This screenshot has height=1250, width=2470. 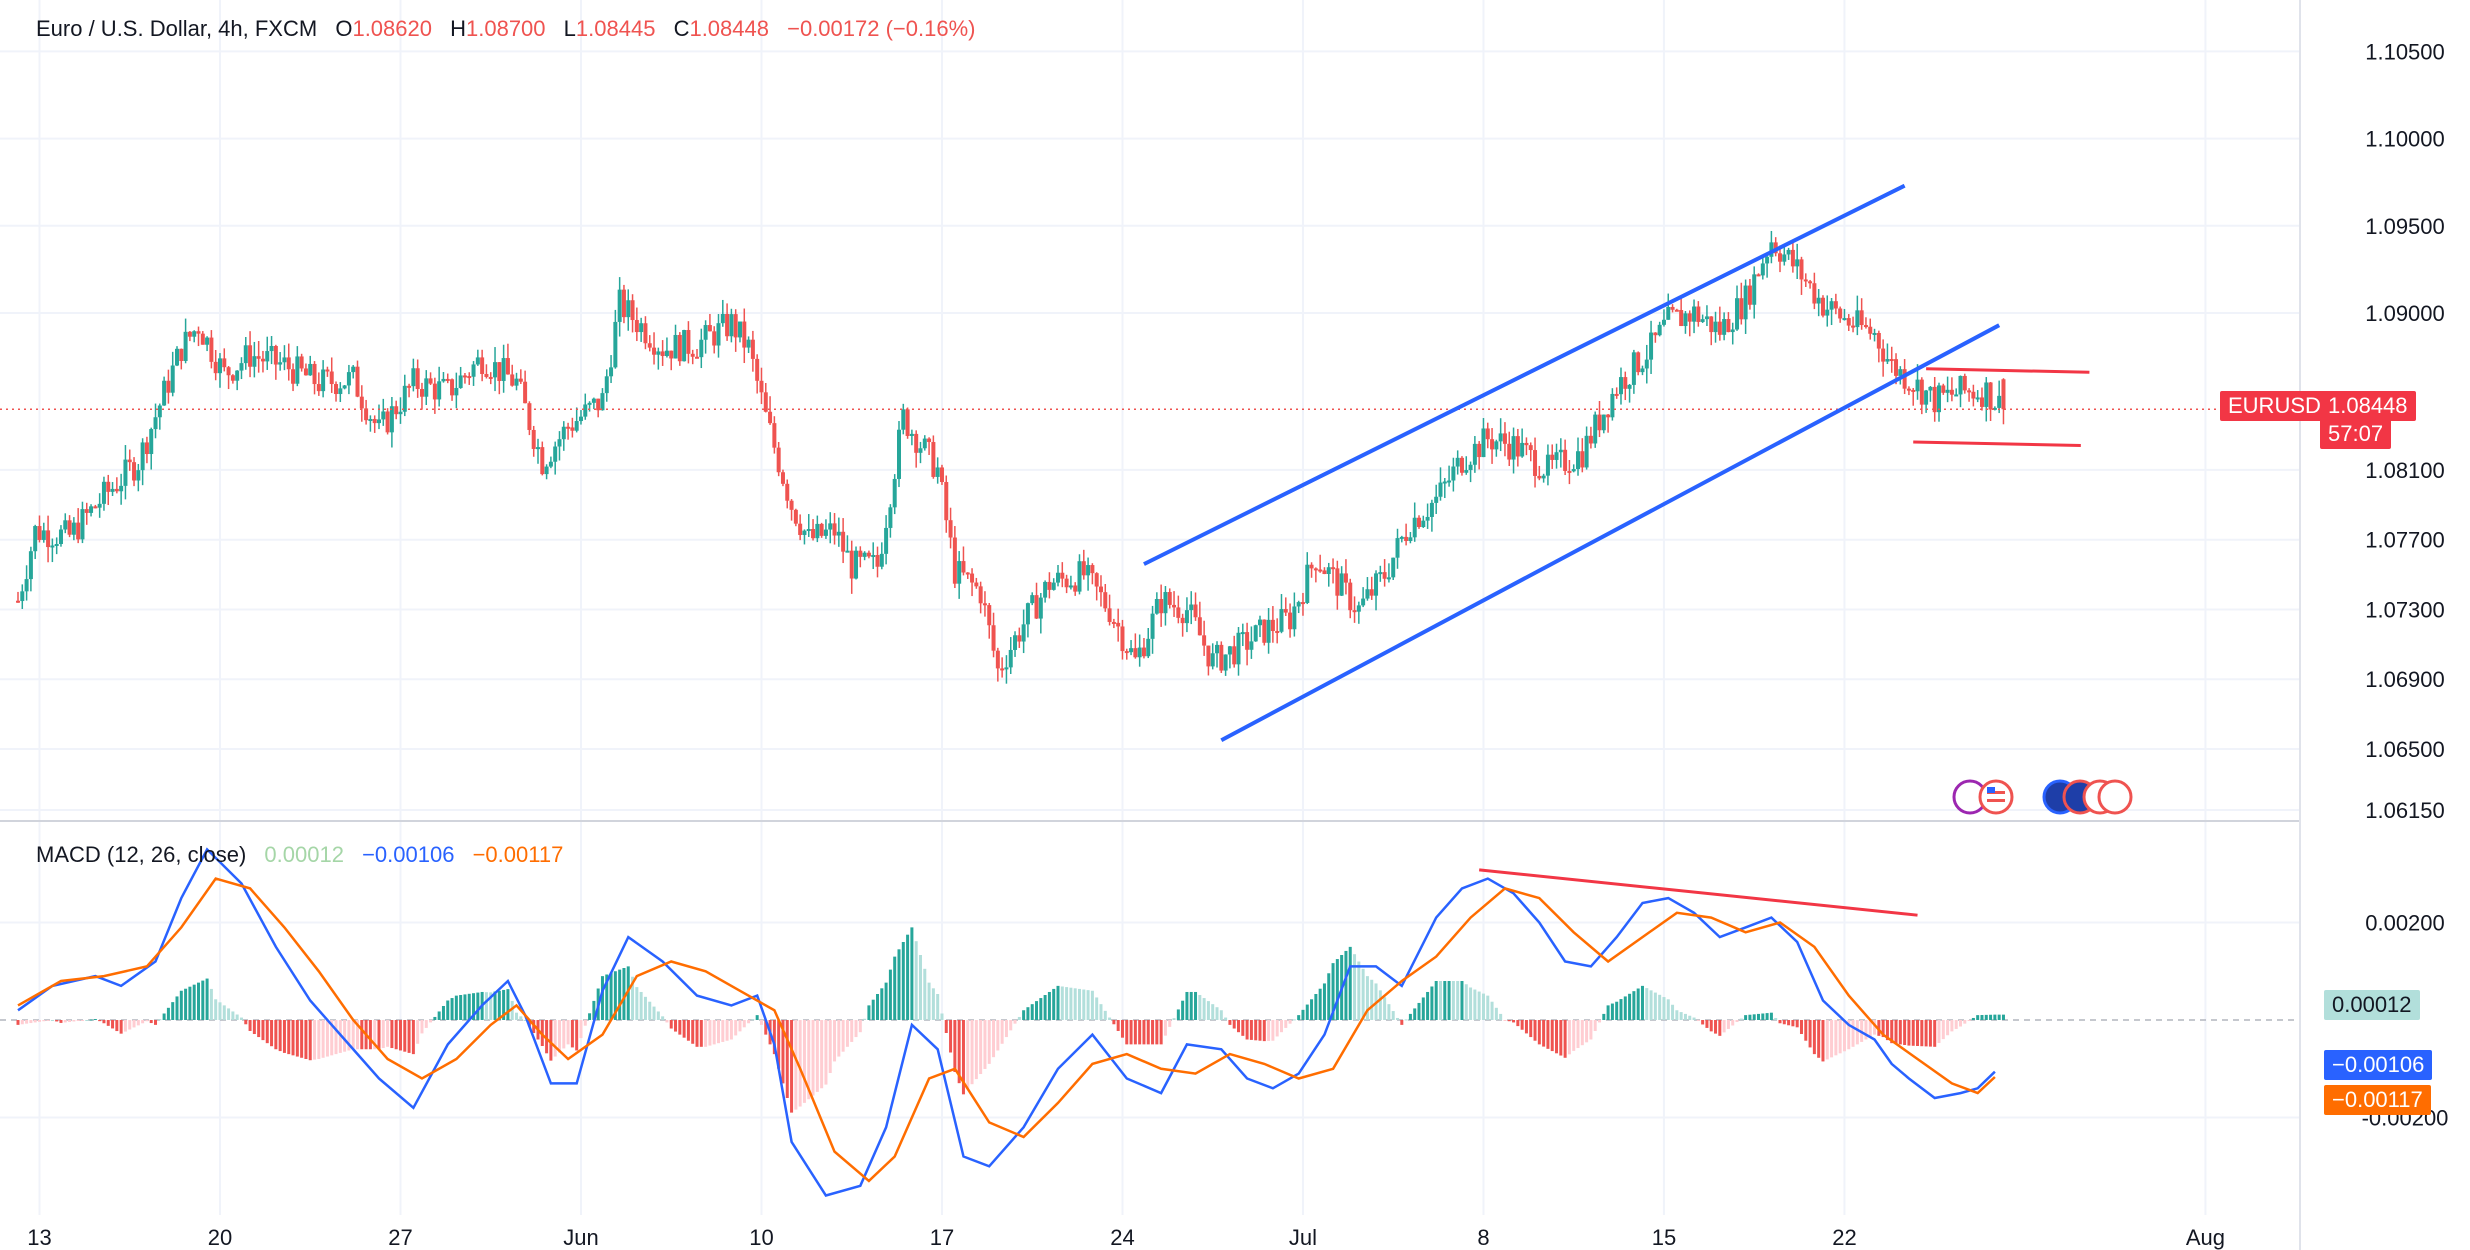 What do you see at coordinates (141, 854) in the screenshot?
I see `macd-title: MACD (12, 26, close)` at bounding box center [141, 854].